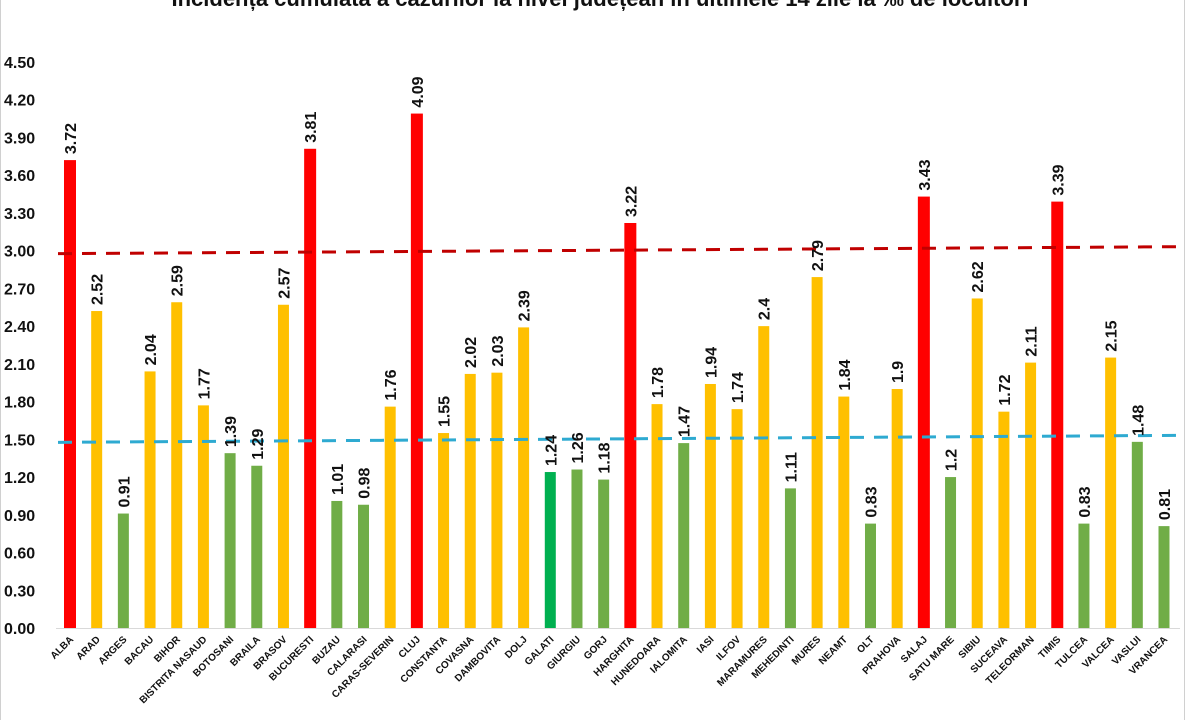 The image size is (1200, 720). What do you see at coordinates (631, 201) in the screenshot?
I see `value-label: 3.22` at bounding box center [631, 201].